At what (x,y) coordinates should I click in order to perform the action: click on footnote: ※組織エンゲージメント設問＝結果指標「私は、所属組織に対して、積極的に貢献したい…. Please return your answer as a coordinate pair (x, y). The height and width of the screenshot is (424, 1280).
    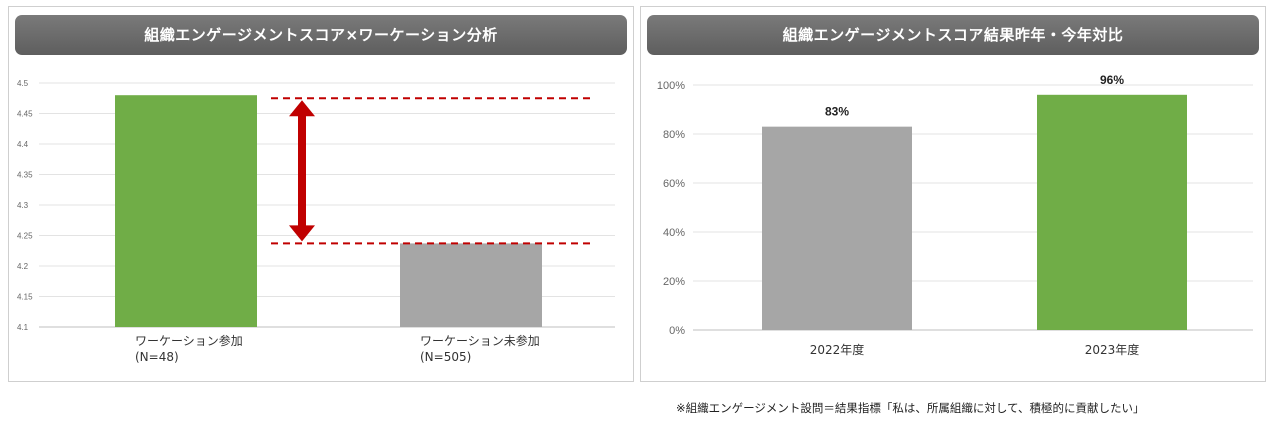
    Looking at the image, I should click on (910, 408).